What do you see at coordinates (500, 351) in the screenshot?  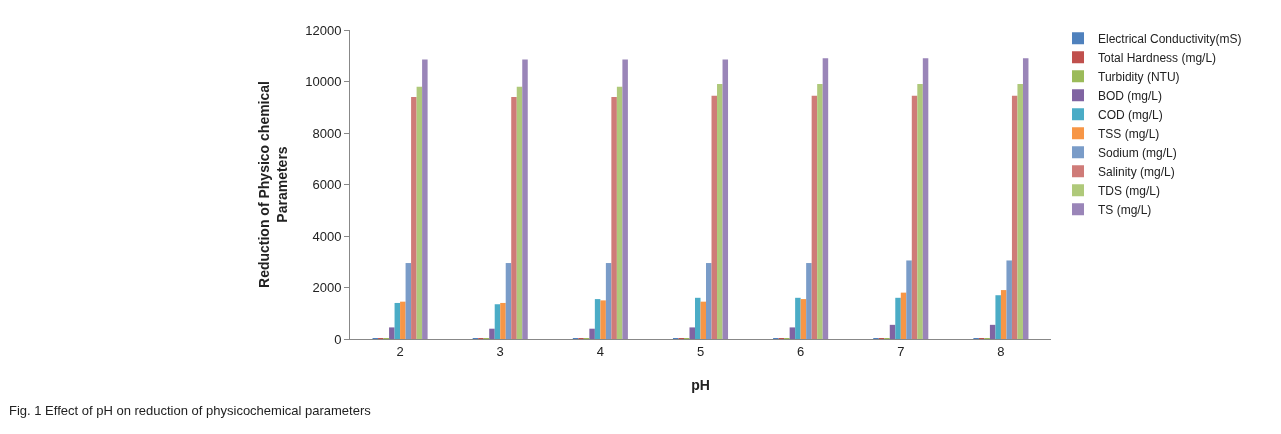 I see `x-tick-label: 3` at bounding box center [500, 351].